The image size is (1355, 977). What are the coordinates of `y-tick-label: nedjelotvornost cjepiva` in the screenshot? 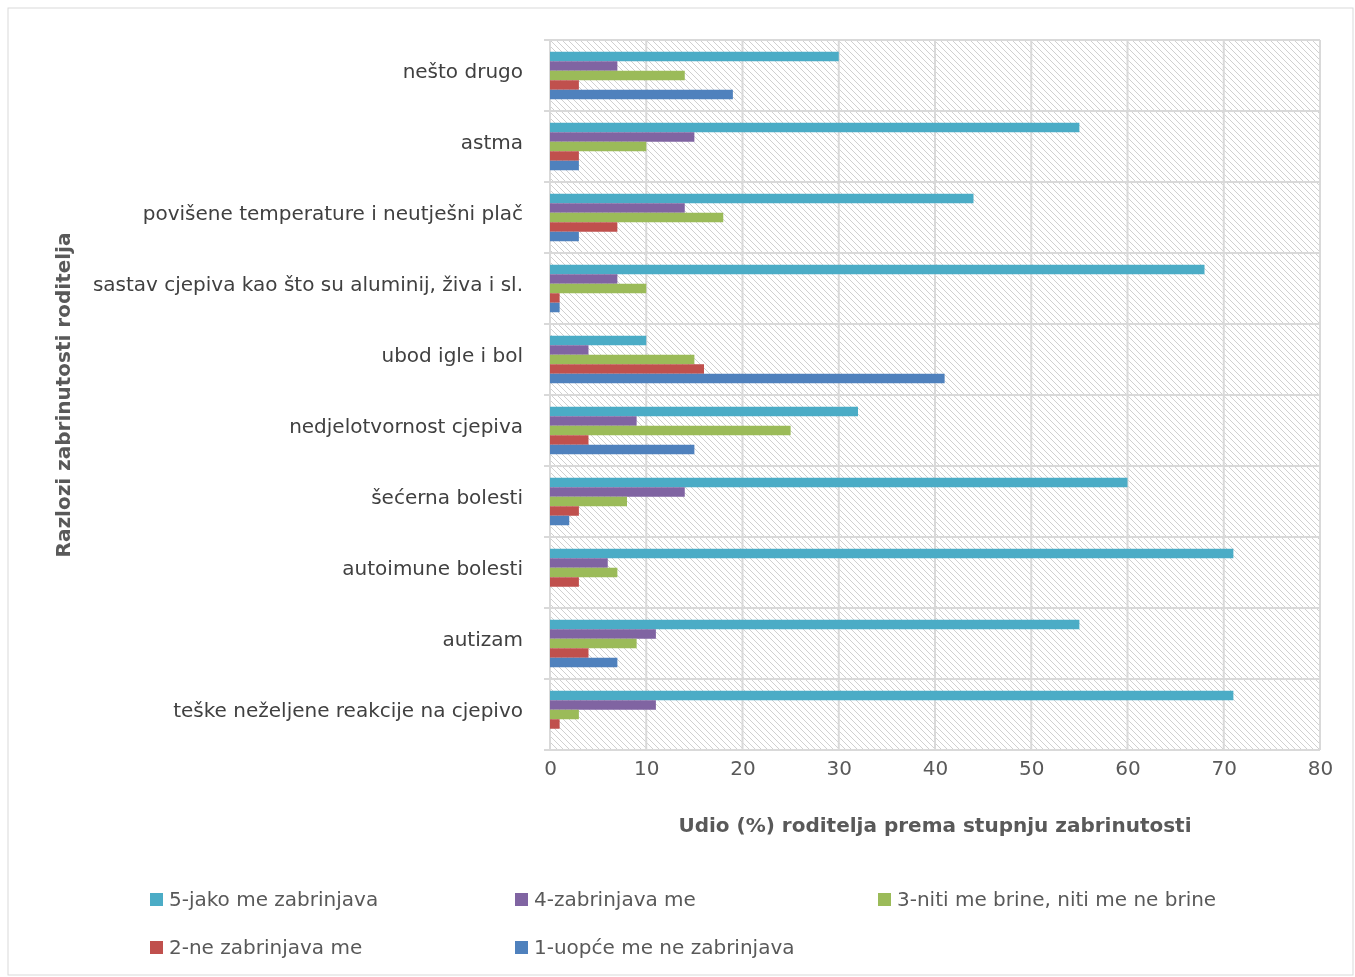 It's located at (406, 425).